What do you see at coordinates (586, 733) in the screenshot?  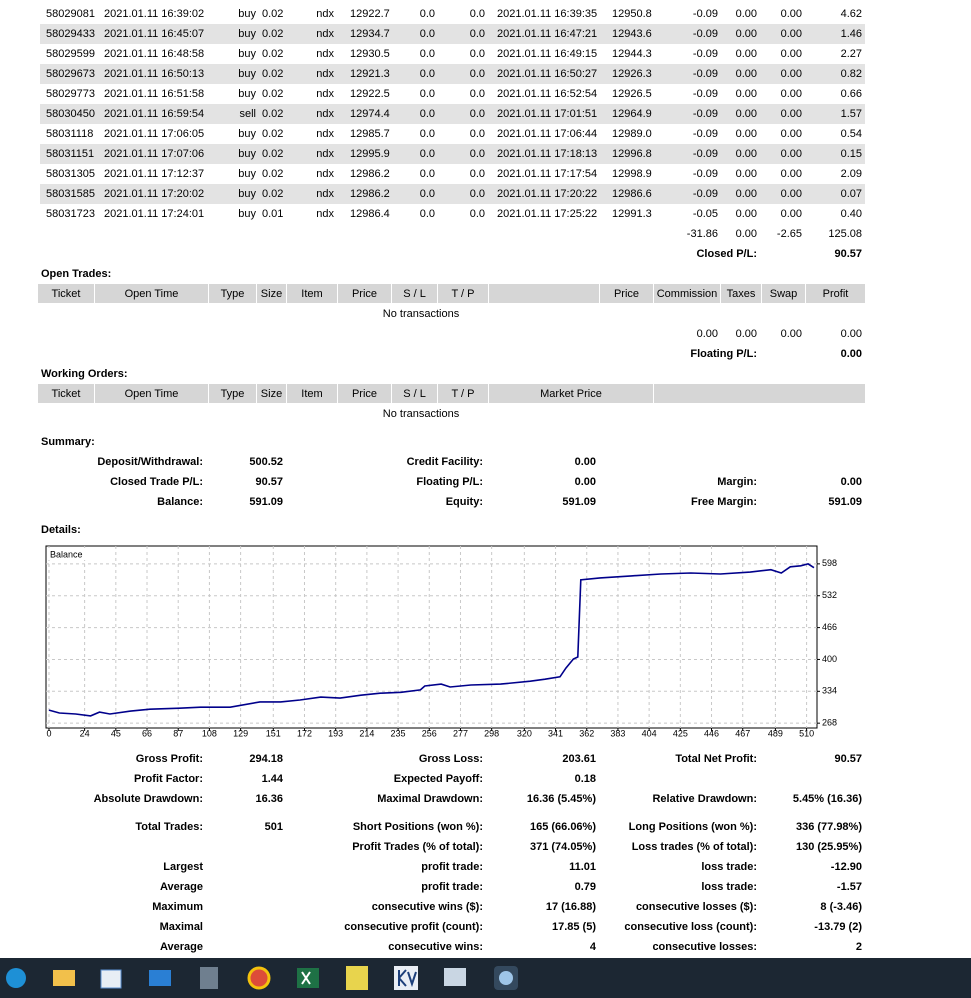 I see `x-tick-label: 362` at bounding box center [586, 733].